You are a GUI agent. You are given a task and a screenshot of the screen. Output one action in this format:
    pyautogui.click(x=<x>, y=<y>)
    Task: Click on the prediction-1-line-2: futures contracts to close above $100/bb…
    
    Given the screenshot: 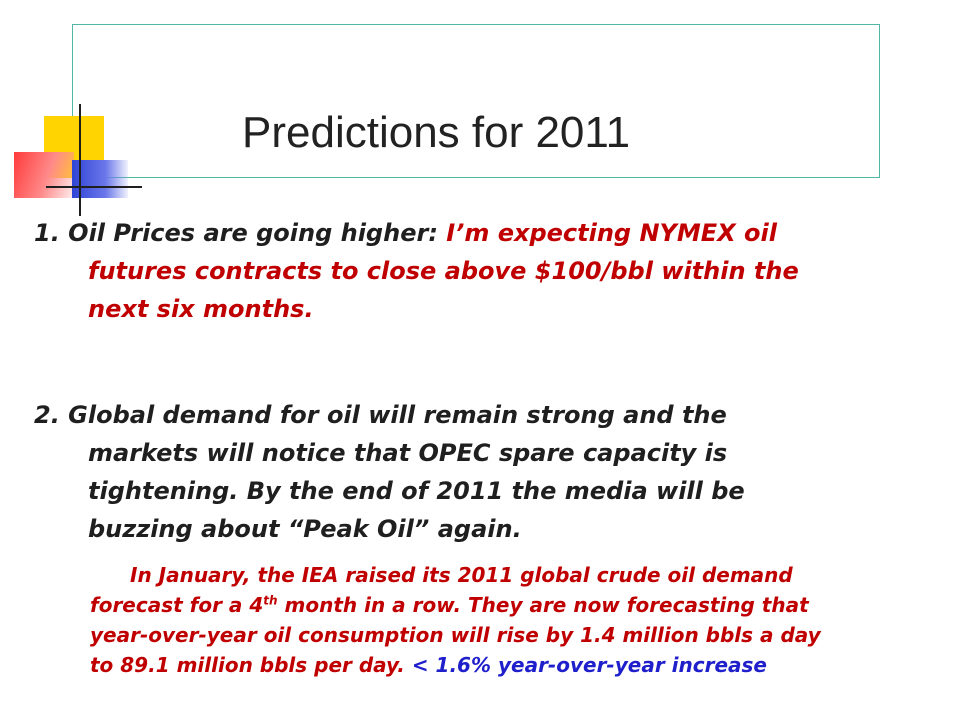 What is the action you would take?
    pyautogui.click(x=443, y=271)
    